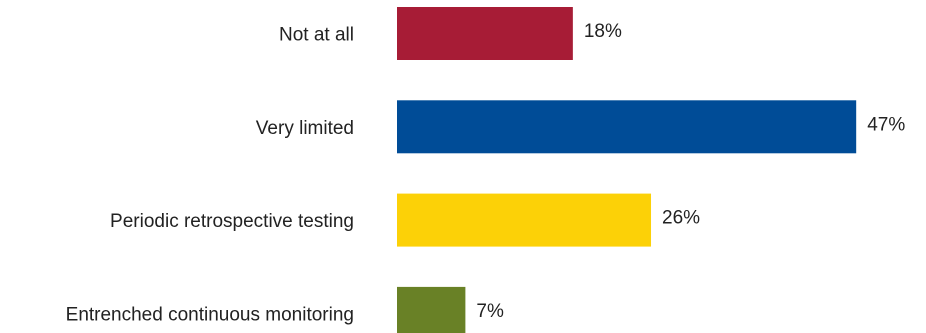  I want to click on bar-very-limited, so click(627, 127).